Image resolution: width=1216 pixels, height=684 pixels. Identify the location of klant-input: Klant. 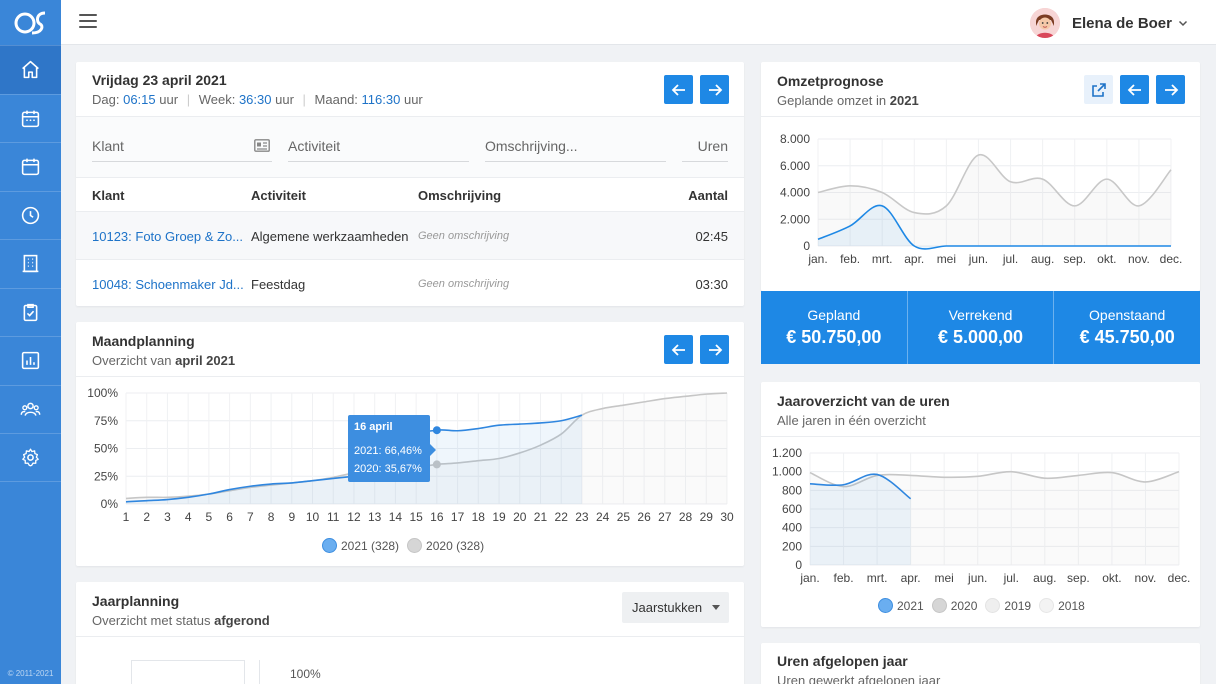
(182, 143).